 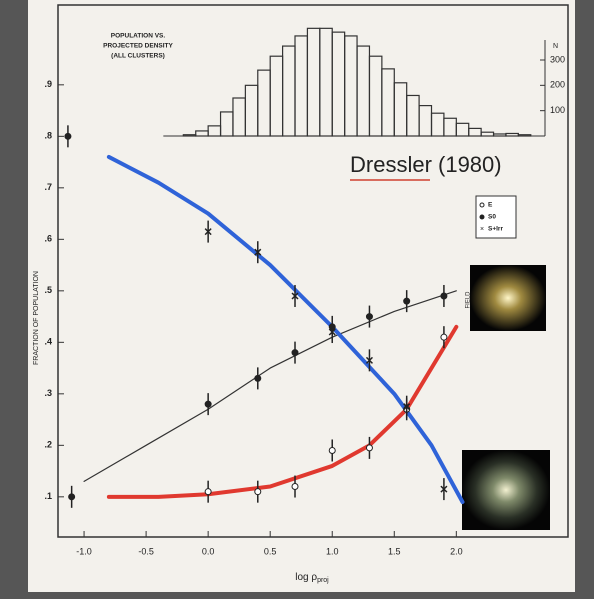 I want to click on y-axis-label: FRACTION OF POPULATION, so click(x=36, y=318).